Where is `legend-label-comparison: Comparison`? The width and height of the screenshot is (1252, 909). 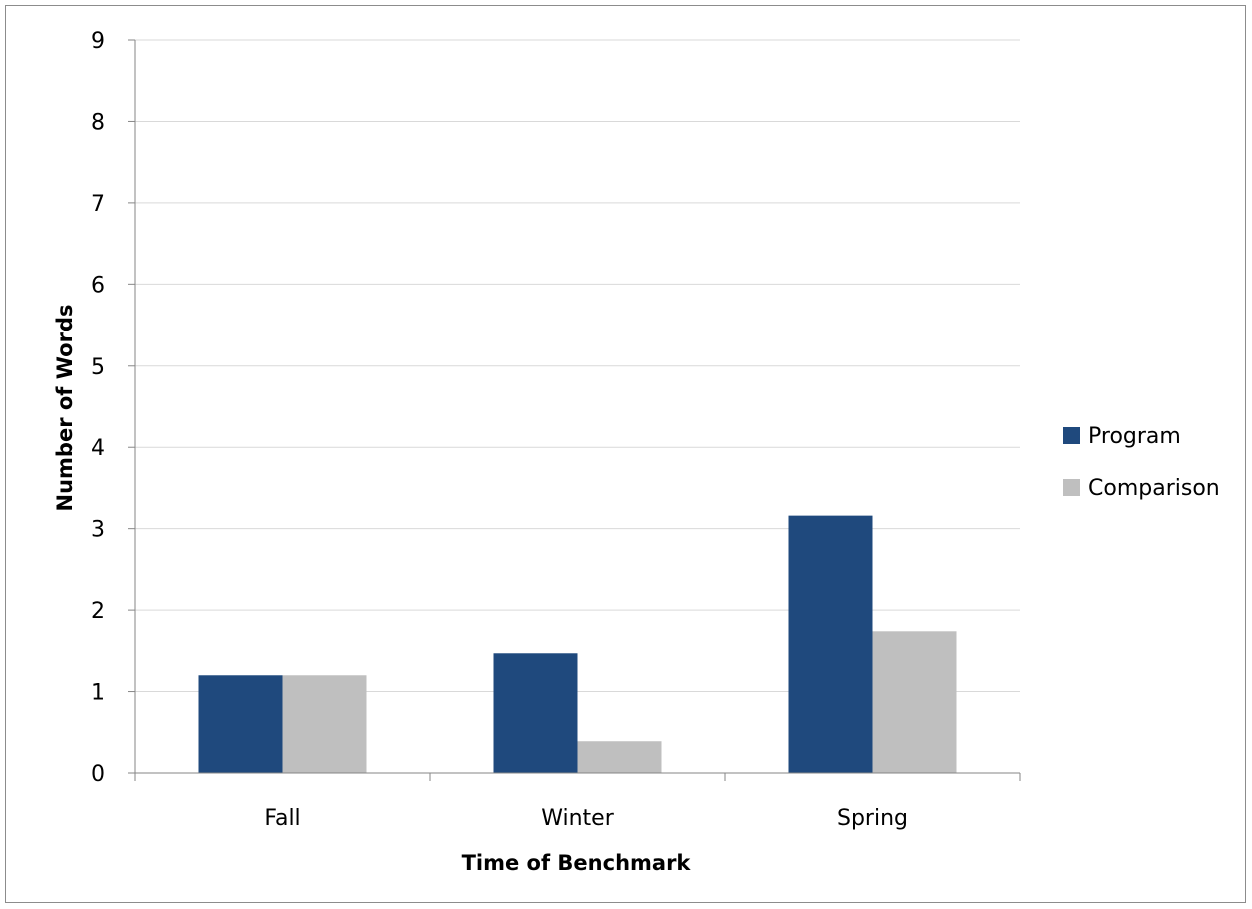 legend-label-comparison: Comparison is located at coordinates (1154, 488).